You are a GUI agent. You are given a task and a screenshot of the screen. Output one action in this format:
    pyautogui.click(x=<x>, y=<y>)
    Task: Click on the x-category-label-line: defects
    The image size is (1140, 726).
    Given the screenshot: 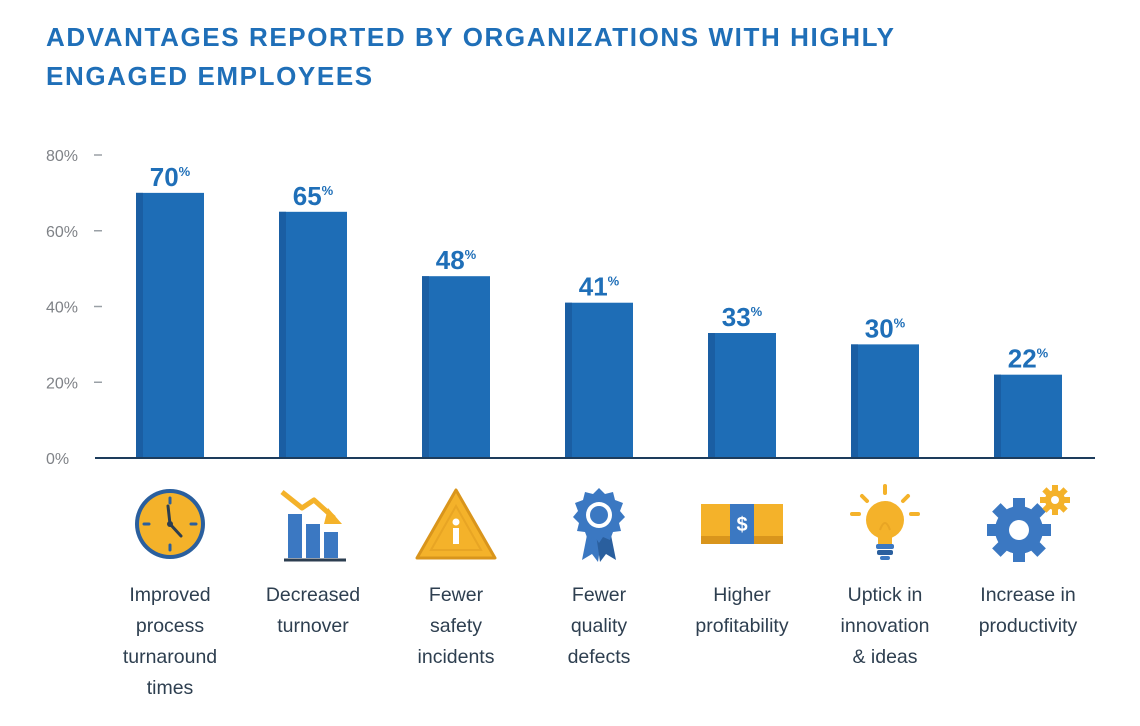 What is the action you would take?
    pyautogui.click(x=599, y=657)
    